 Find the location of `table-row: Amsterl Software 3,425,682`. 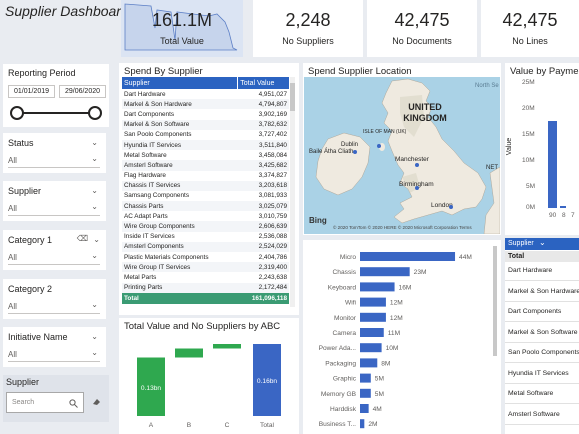

table-row: Amsterl Software 3,425,682 is located at coordinates (205, 165).